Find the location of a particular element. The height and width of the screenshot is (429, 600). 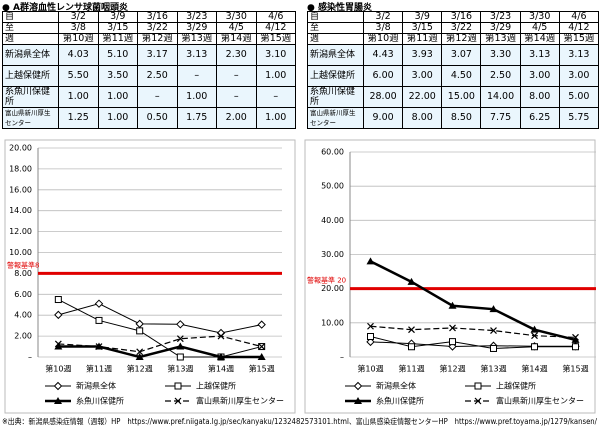

cell: 3.30 is located at coordinates (500, 55).